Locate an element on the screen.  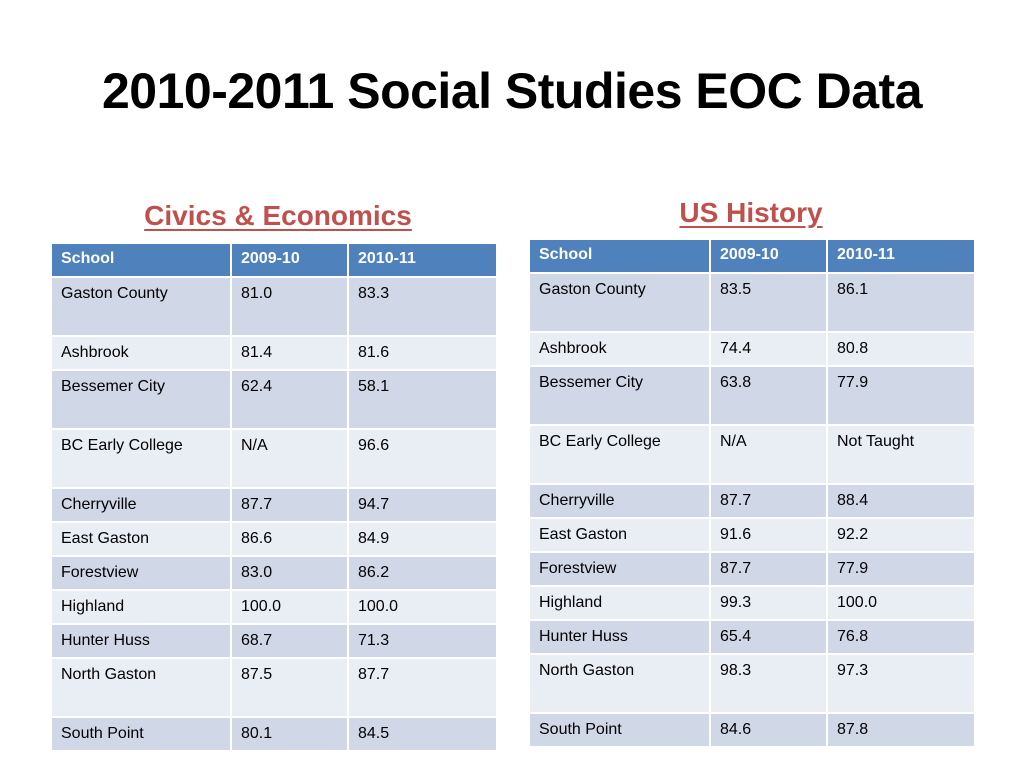
slide-title: 2010-2011 Social Studies EOC Data is located at coordinates (512, 91).